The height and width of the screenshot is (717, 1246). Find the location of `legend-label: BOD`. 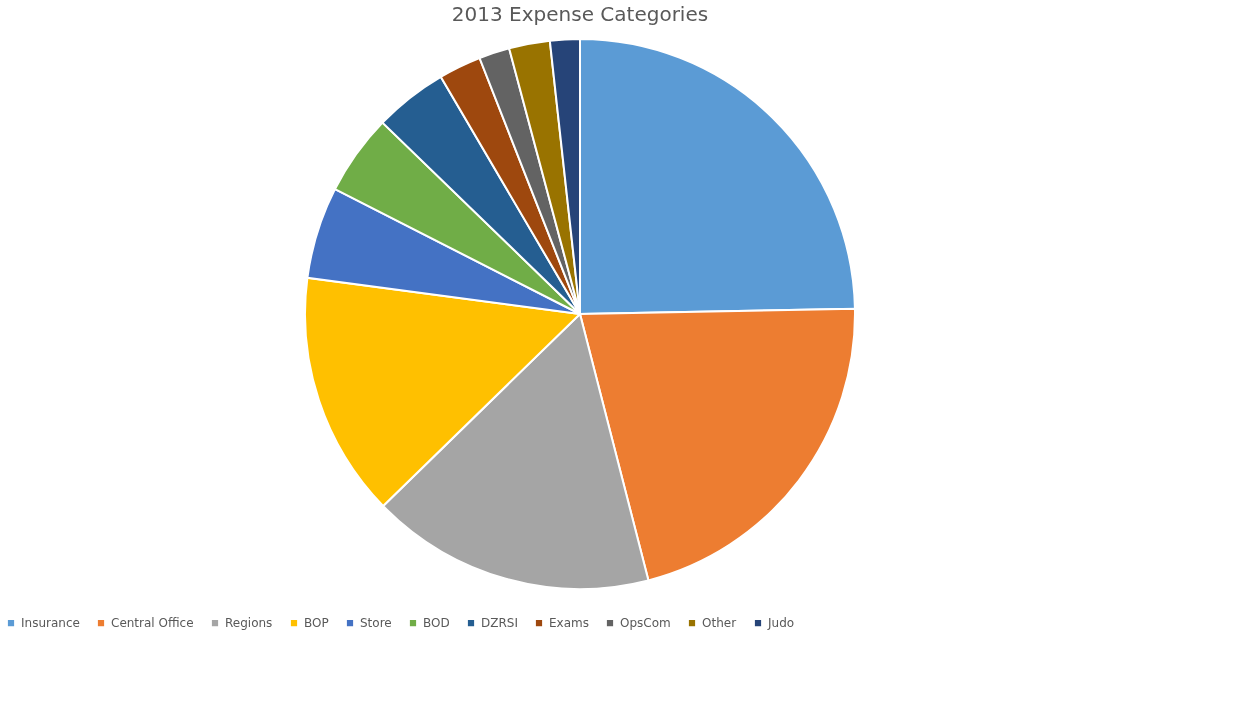

legend-label: BOD is located at coordinates (436, 623).